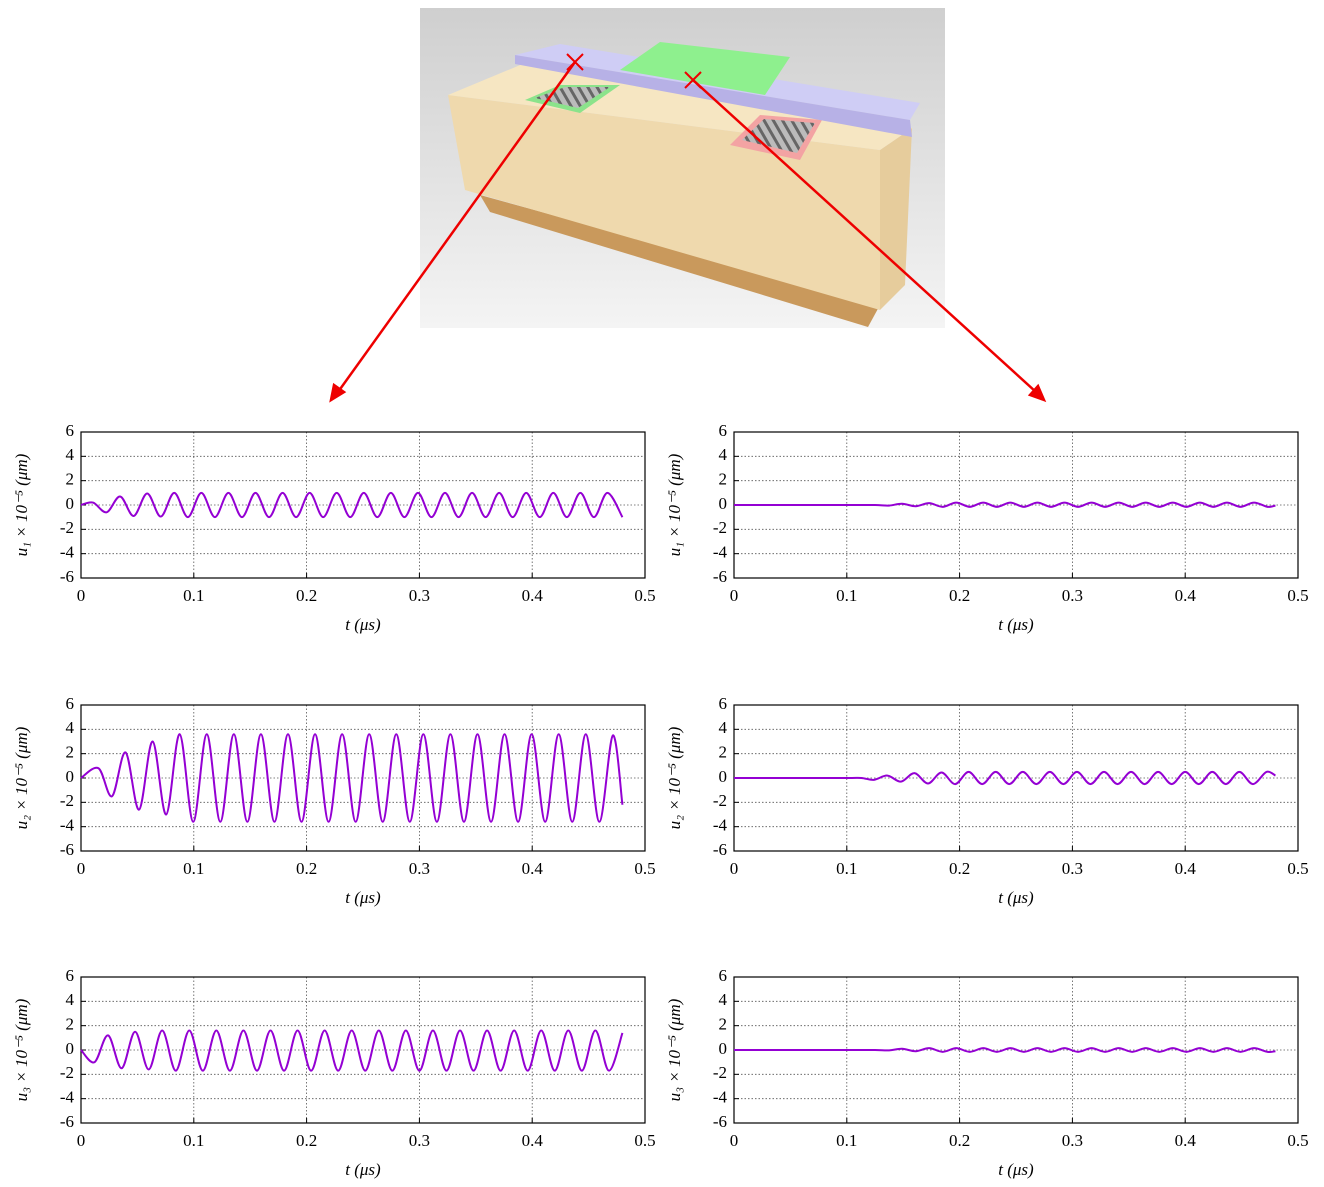 The height and width of the screenshot is (1187, 1324). What do you see at coordinates (682, 168) in the screenshot?
I see `device-render` at bounding box center [682, 168].